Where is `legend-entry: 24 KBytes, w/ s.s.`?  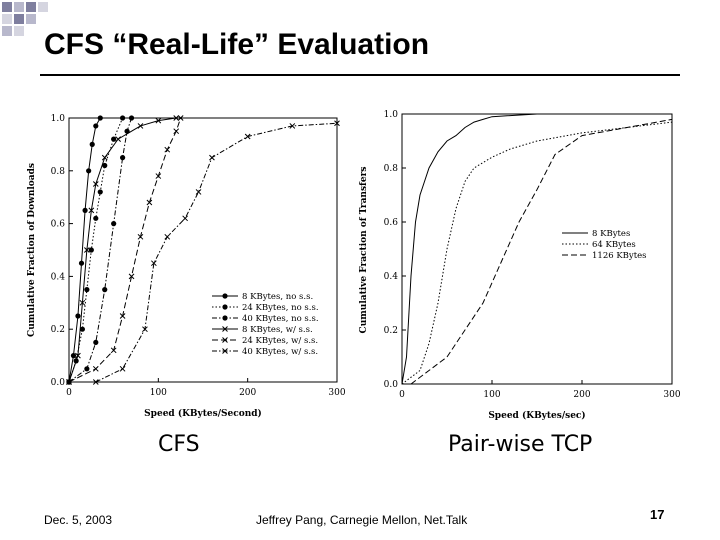
legend-entry: 24 KBytes, w/ s.s. is located at coordinates (265, 341).